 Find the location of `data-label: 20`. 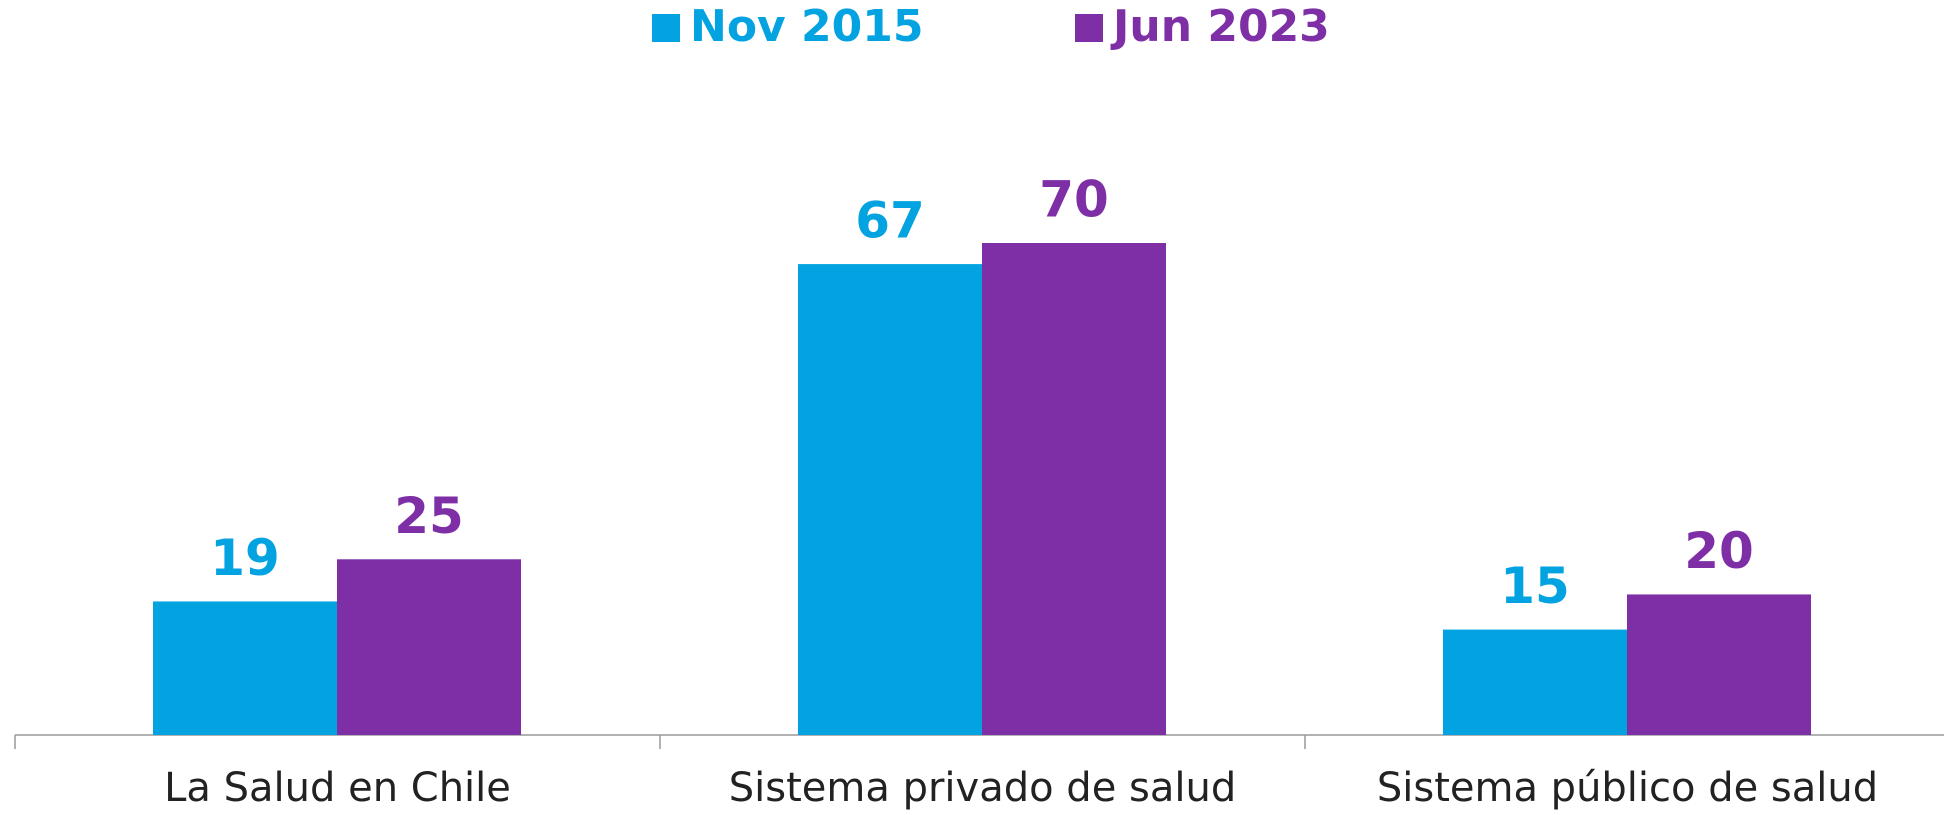

data-label: 20 is located at coordinates (1719, 551).